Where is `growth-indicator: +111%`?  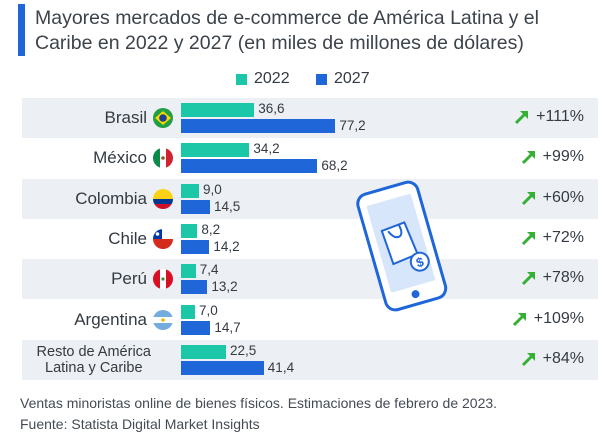 growth-indicator: +111% is located at coordinates (542, 117).